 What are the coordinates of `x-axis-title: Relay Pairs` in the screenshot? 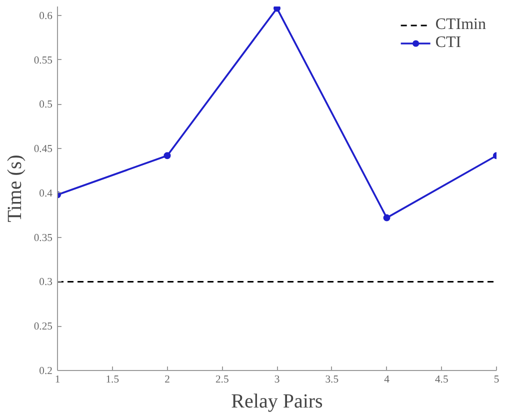 It's located at (277, 401).